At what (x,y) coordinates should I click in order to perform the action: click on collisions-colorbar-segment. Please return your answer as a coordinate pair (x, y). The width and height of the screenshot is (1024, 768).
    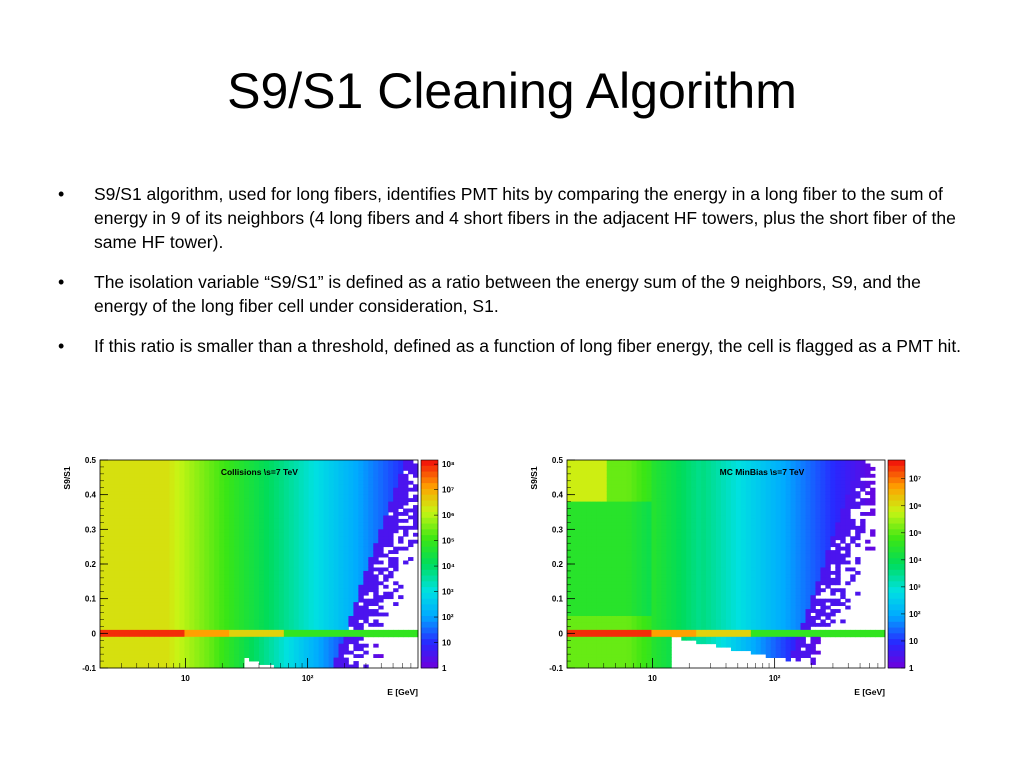
    Looking at the image, I should click on (429, 642).